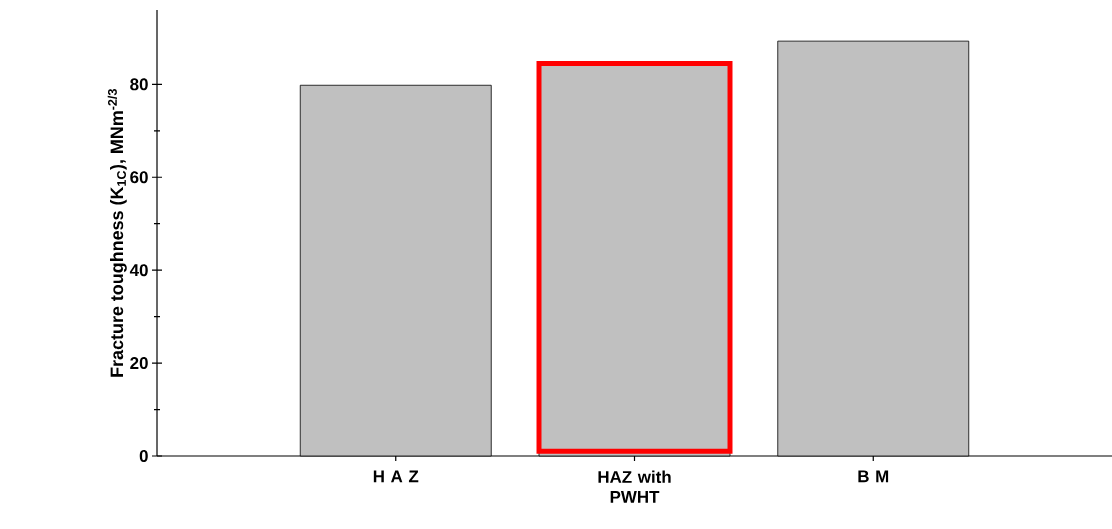  I want to click on y-tick-label: 0, so click(143, 456).